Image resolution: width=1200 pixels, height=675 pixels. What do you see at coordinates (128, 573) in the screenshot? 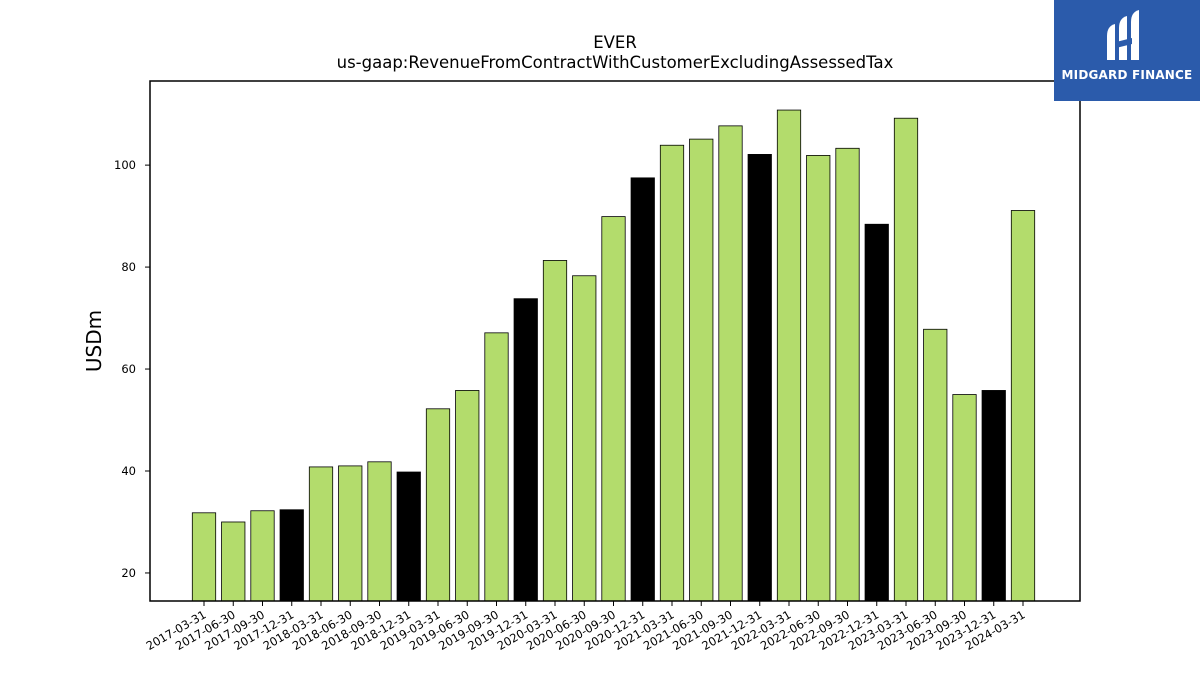
I see `y-tick-label: 20` at bounding box center [128, 573].